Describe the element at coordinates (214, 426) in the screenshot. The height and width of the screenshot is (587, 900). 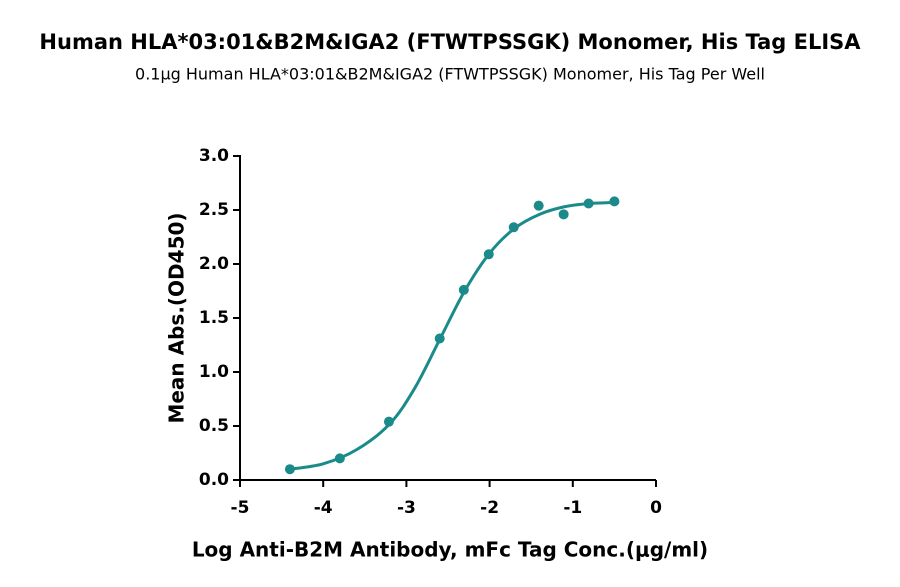
I see `y-tick-label: 0.5` at that location.